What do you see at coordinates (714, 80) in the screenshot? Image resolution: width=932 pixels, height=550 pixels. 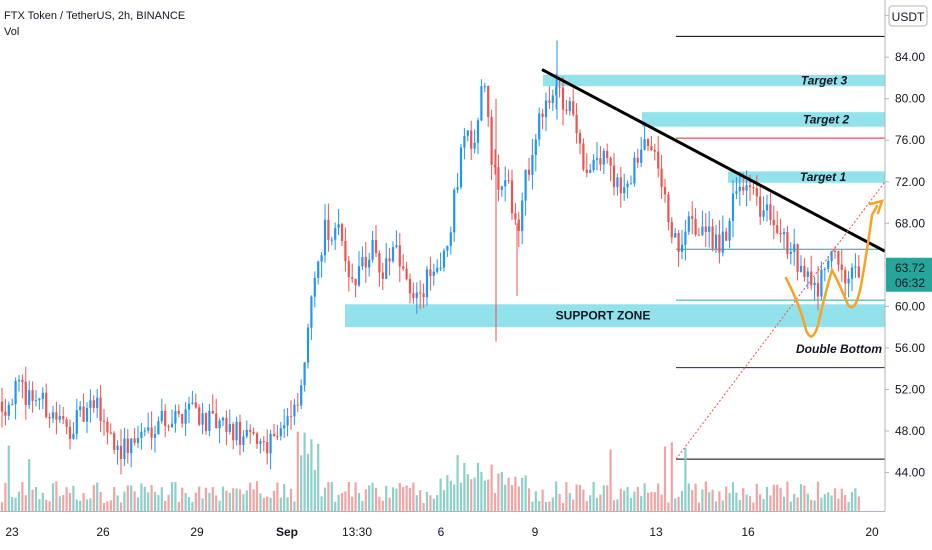 I see `target-zone` at bounding box center [714, 80].